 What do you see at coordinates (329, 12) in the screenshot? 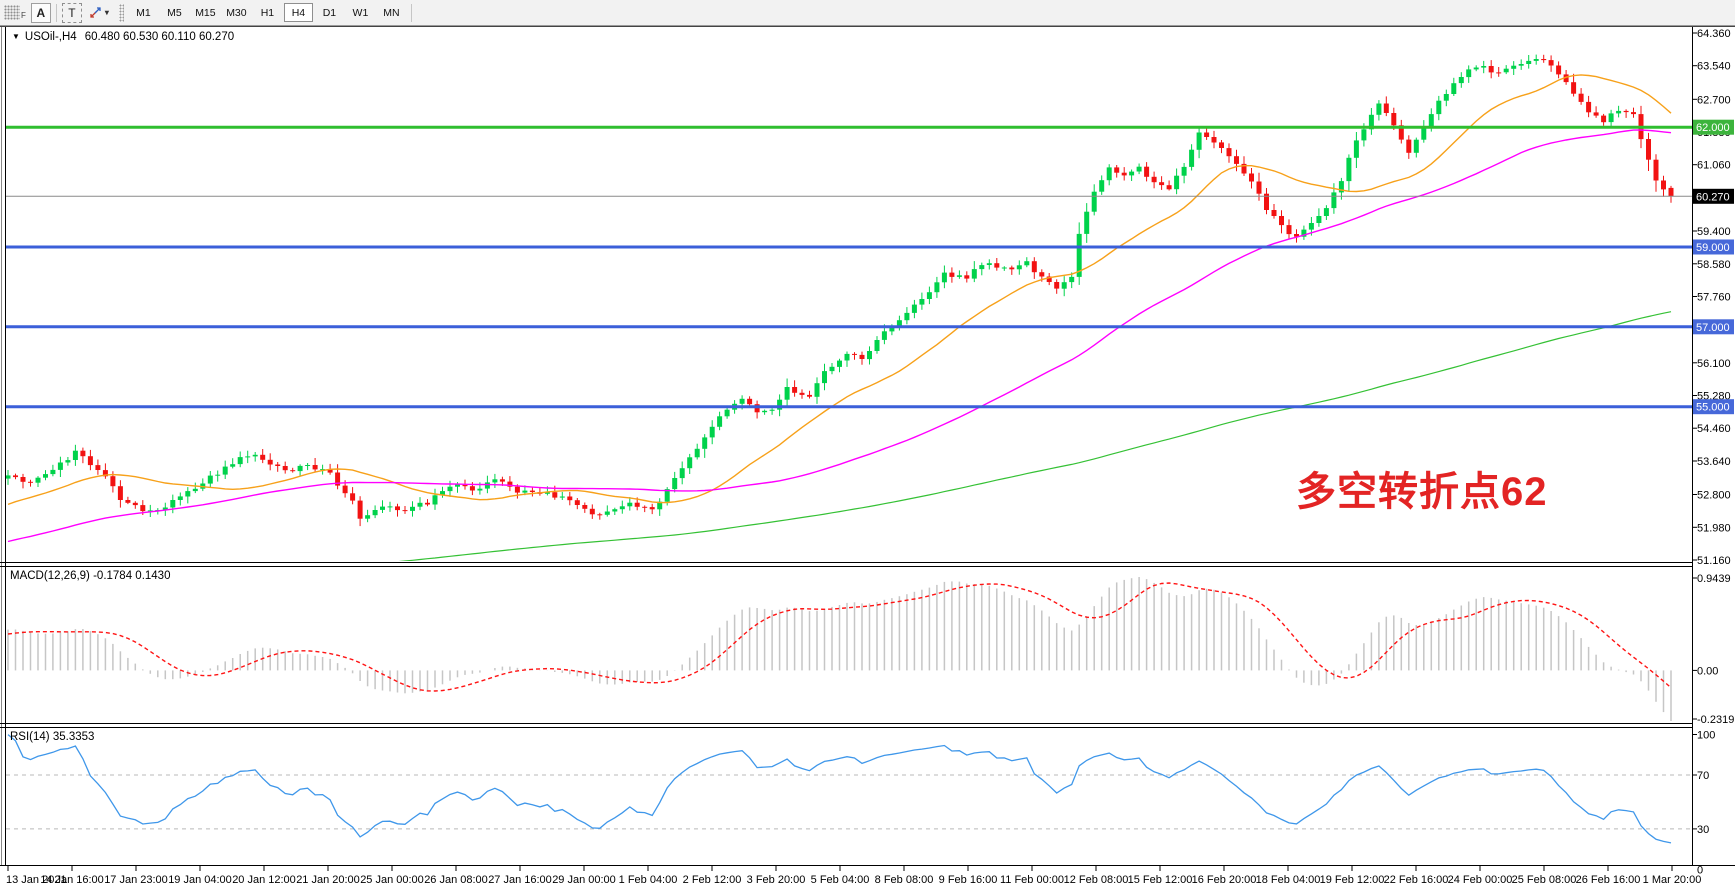
I see `timeframe-d1-button: D1` at bounding box center [329, 12].